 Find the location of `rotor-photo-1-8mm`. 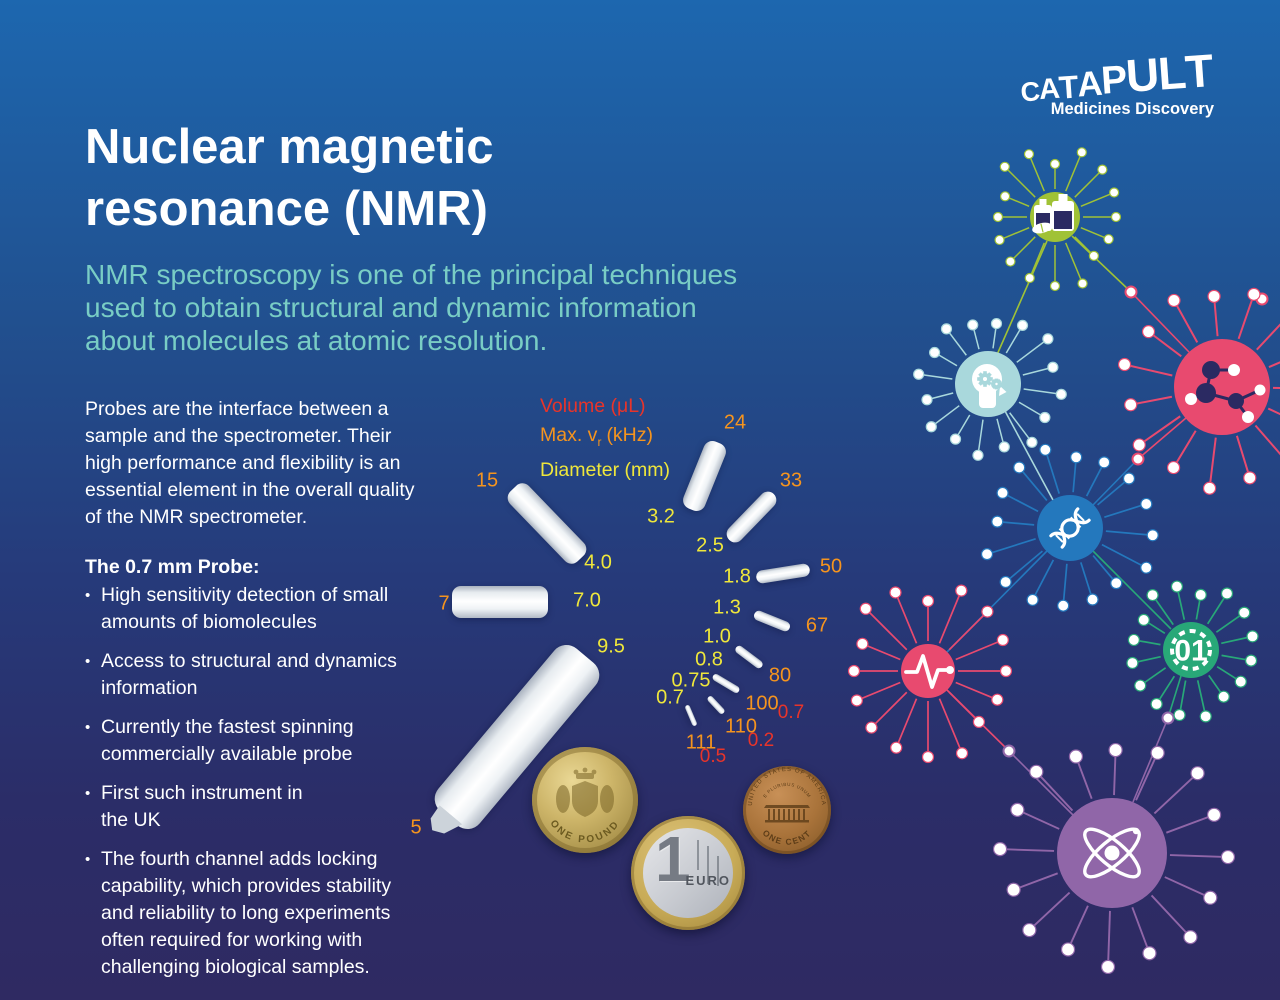

rotor-photo-1-8mm is located at coordinates (783, 573).